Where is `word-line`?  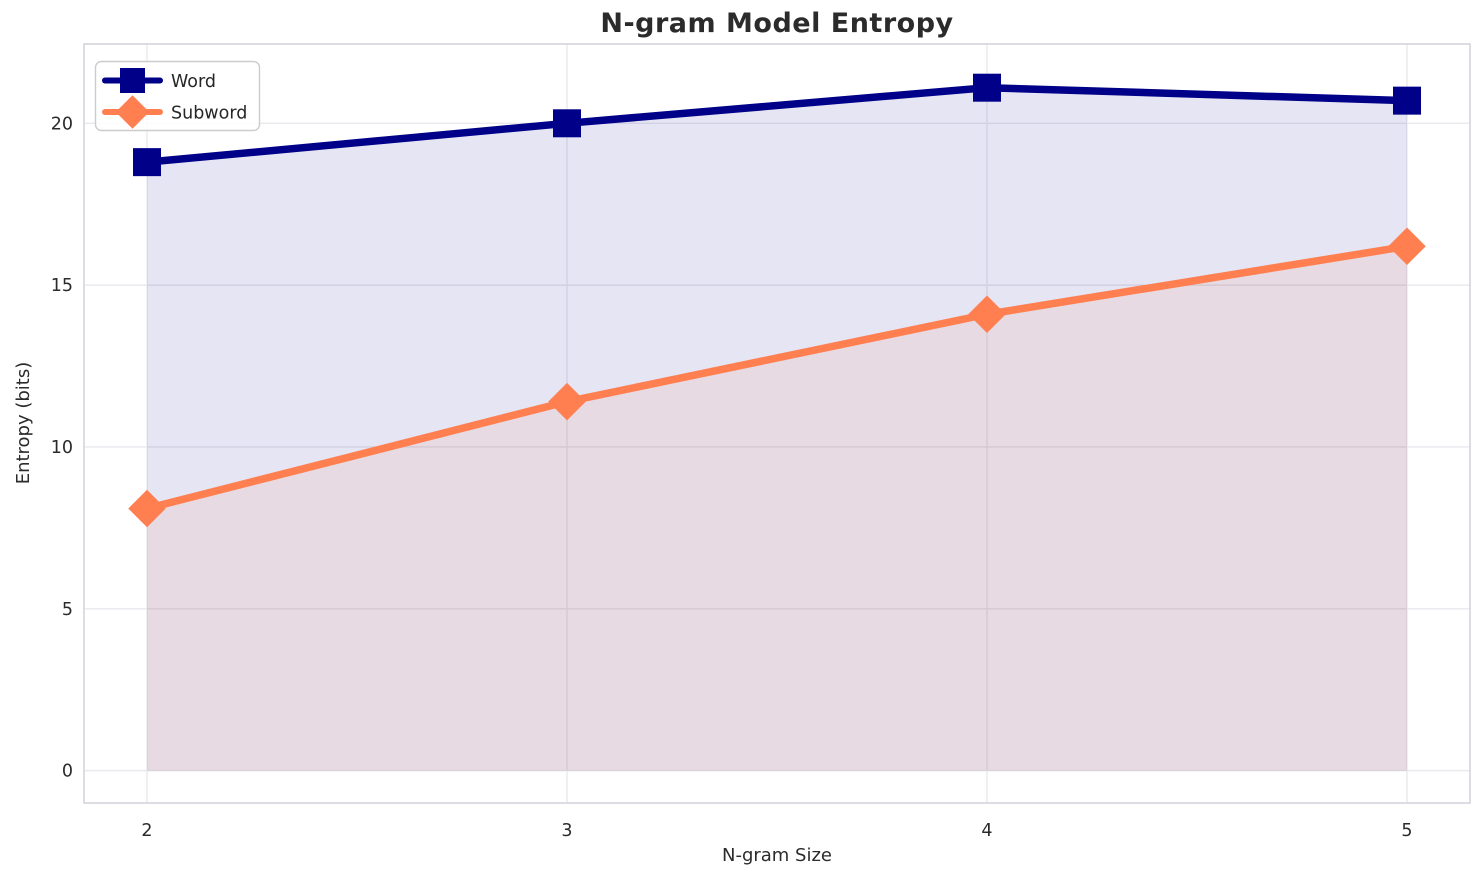
word-line is located at coordinates (777, 124).